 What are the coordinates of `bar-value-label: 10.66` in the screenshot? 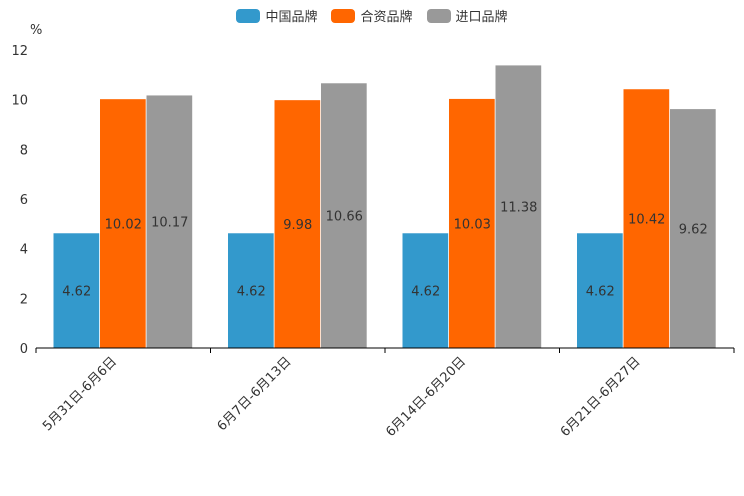 It's located at (344, 217).